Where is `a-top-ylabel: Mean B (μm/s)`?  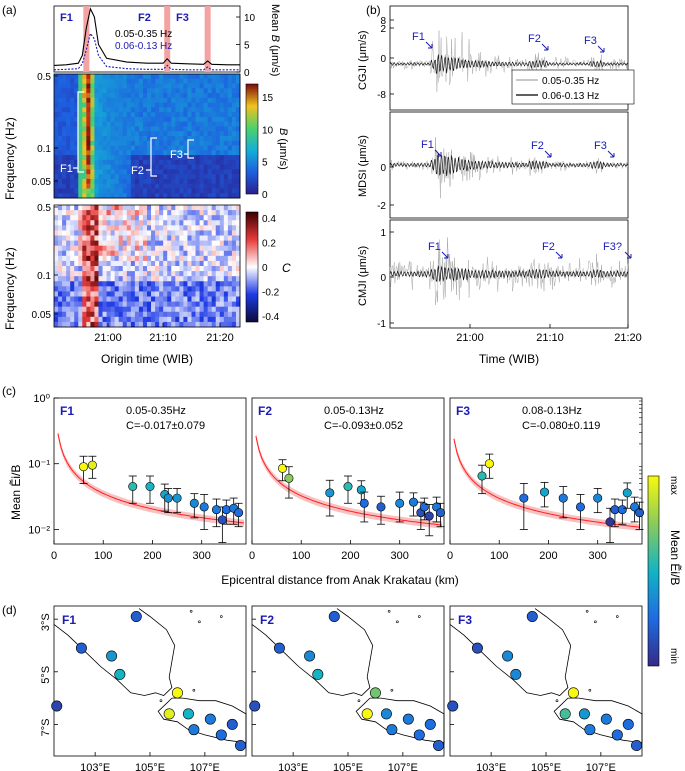 a-top-ylabel: Mean B (μm/s) is located at coordinates (275, 40).